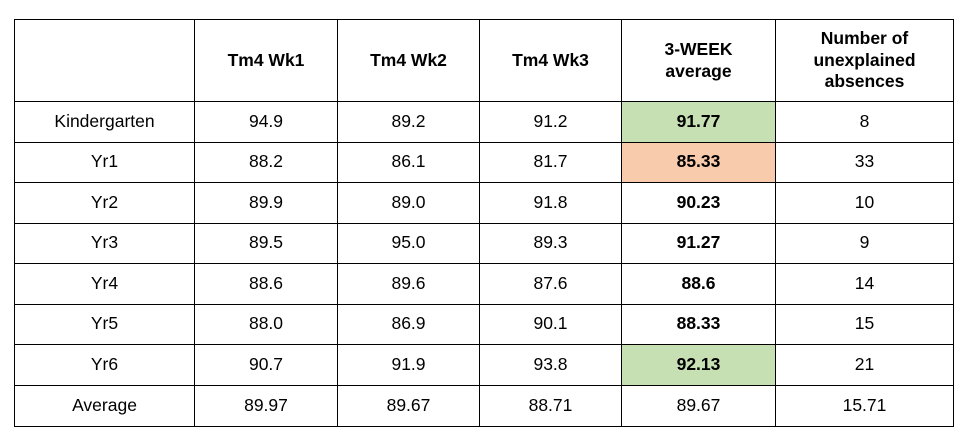 The width and height of the screenshot is (973, 448). I want to click on table-row: Yr3 89.5 95.0 89.3 91.27 9, so click(484, 243).